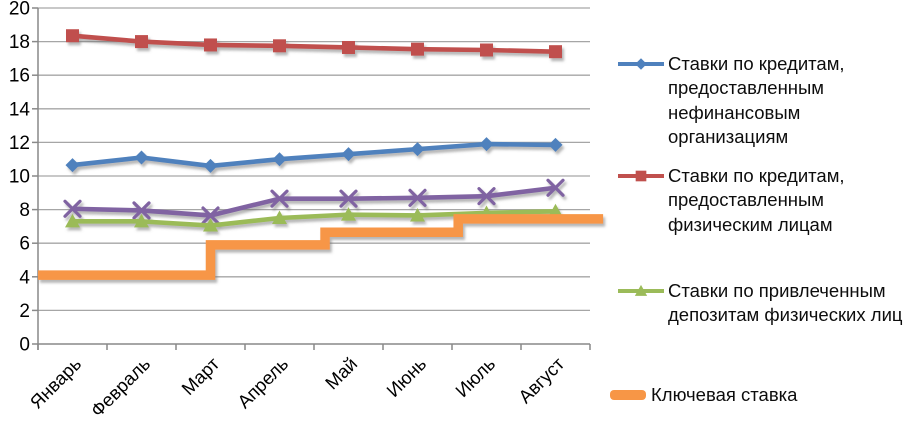 This screenshot has width=909, height=421. I want to click on series-diamond, so click(314, 155).